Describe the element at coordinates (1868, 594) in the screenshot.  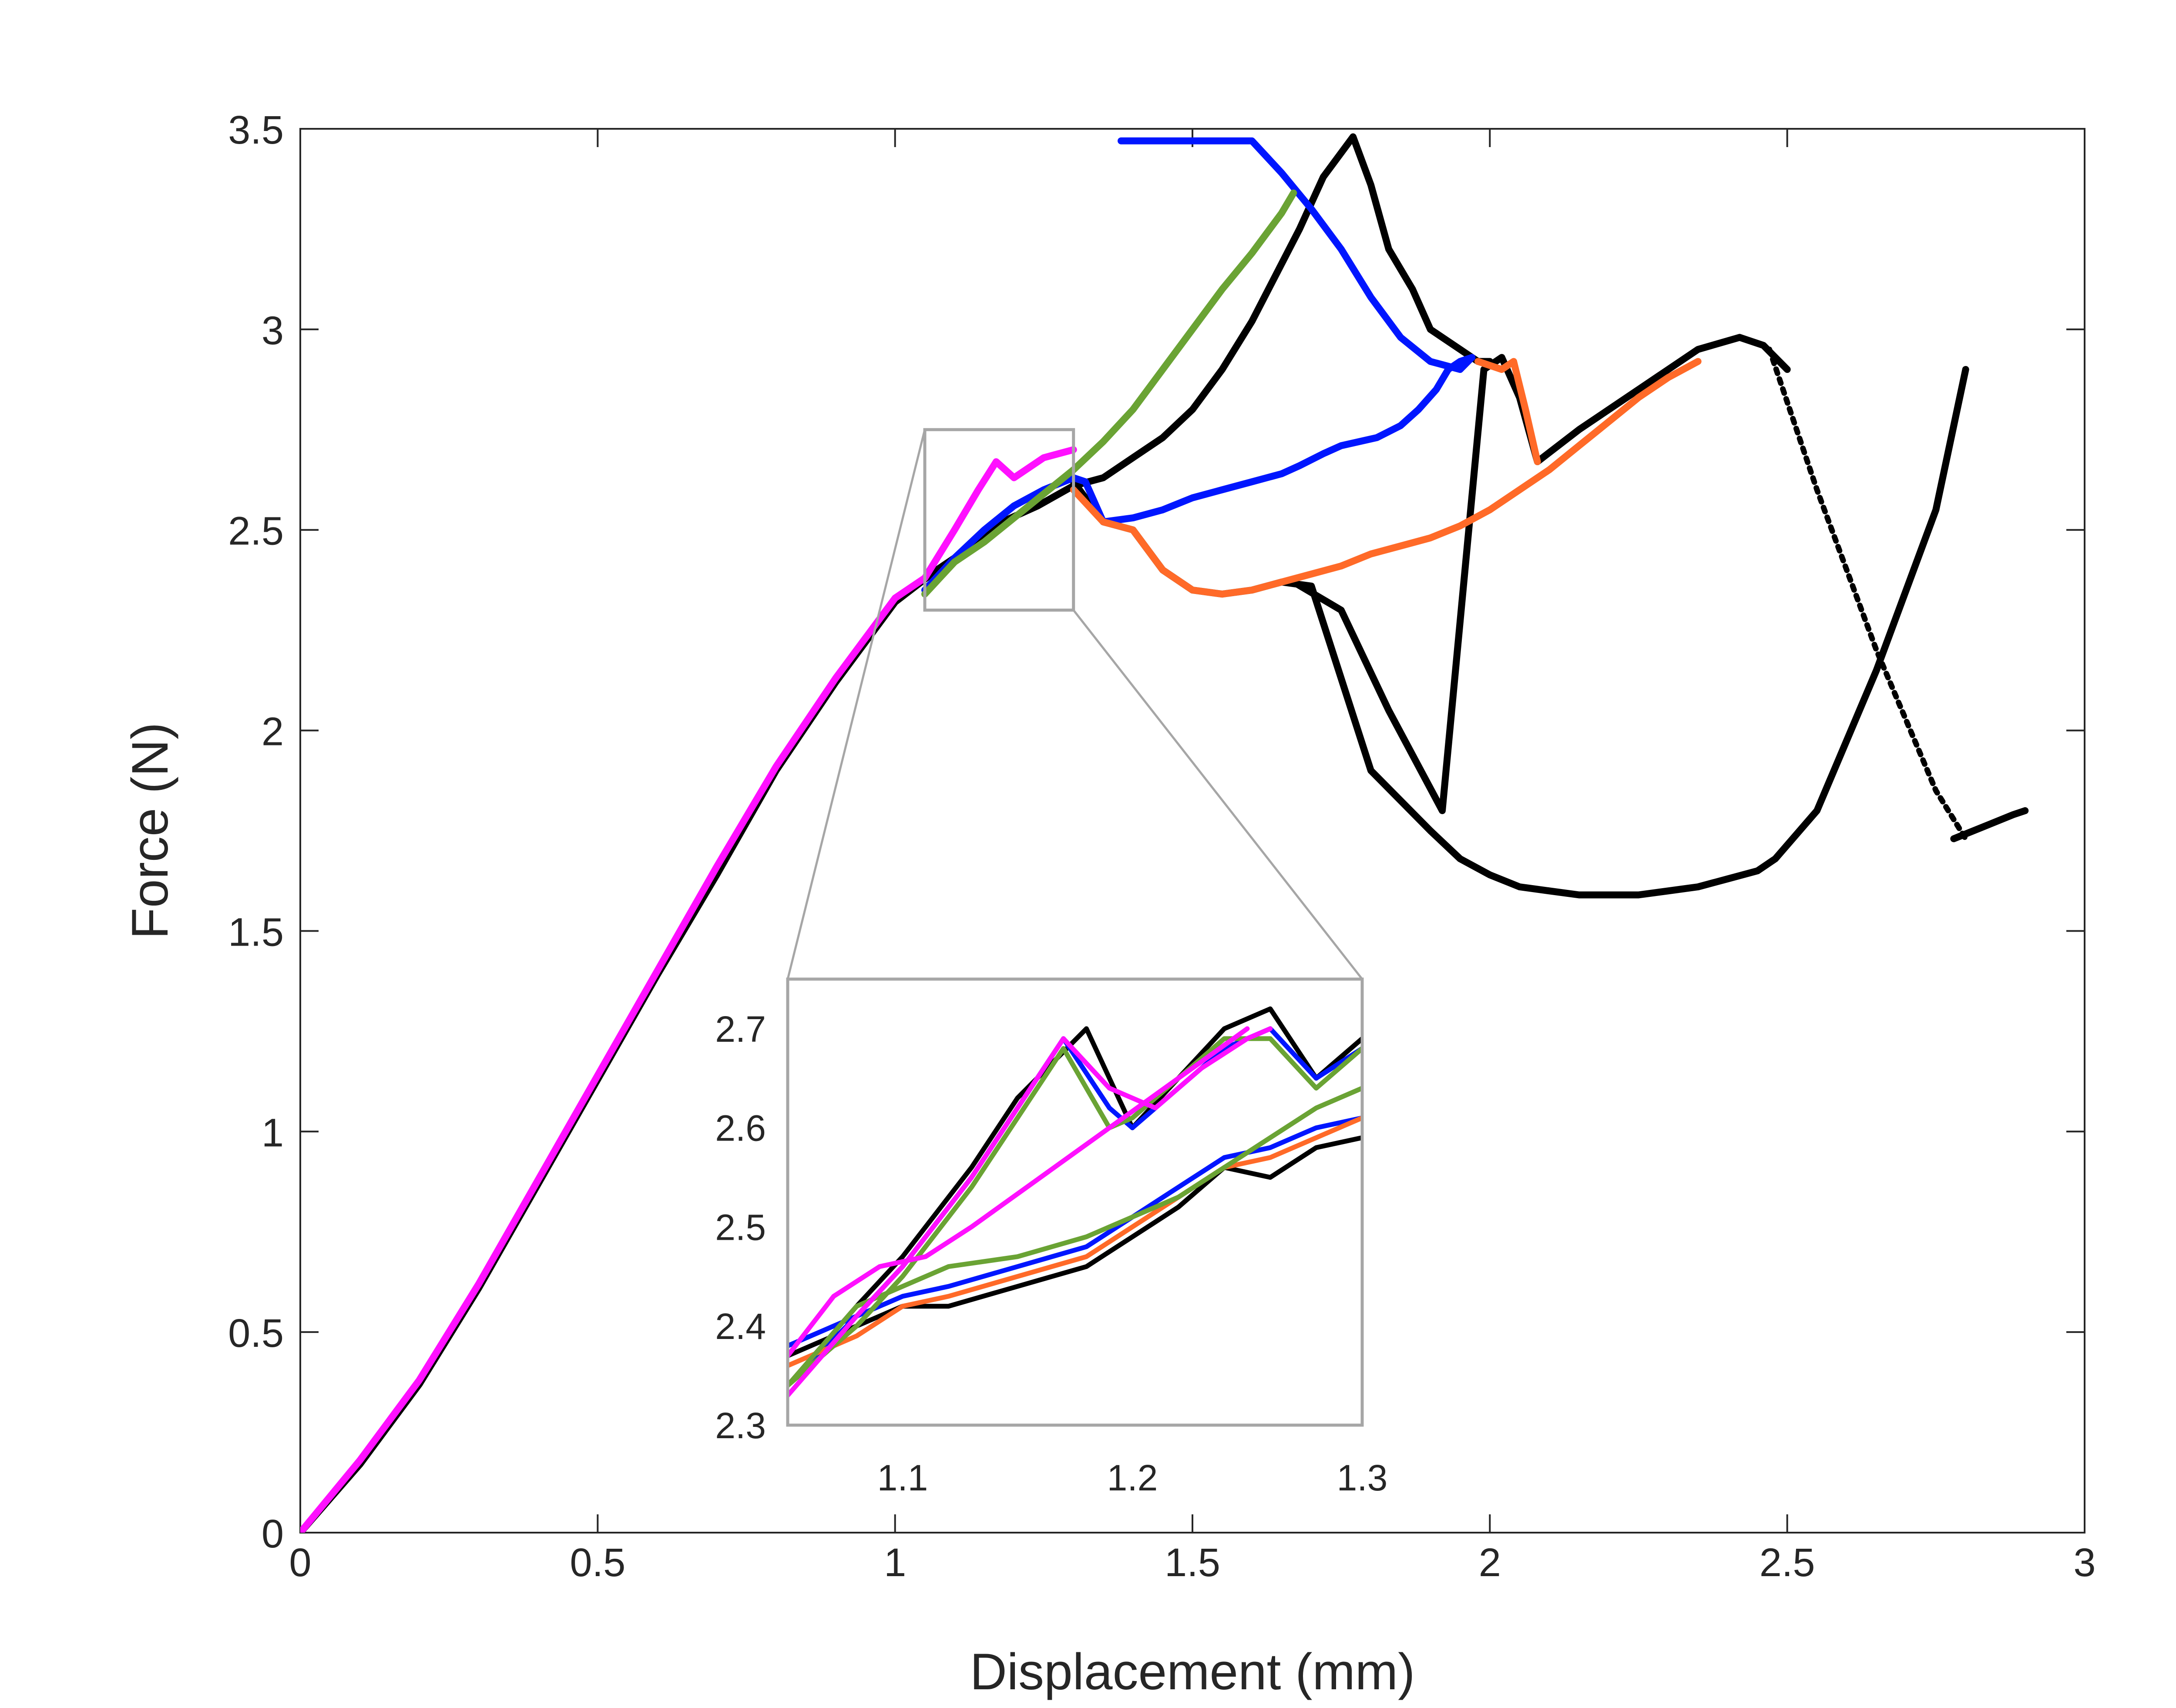
I see `main-series-black-dotted` at that location.